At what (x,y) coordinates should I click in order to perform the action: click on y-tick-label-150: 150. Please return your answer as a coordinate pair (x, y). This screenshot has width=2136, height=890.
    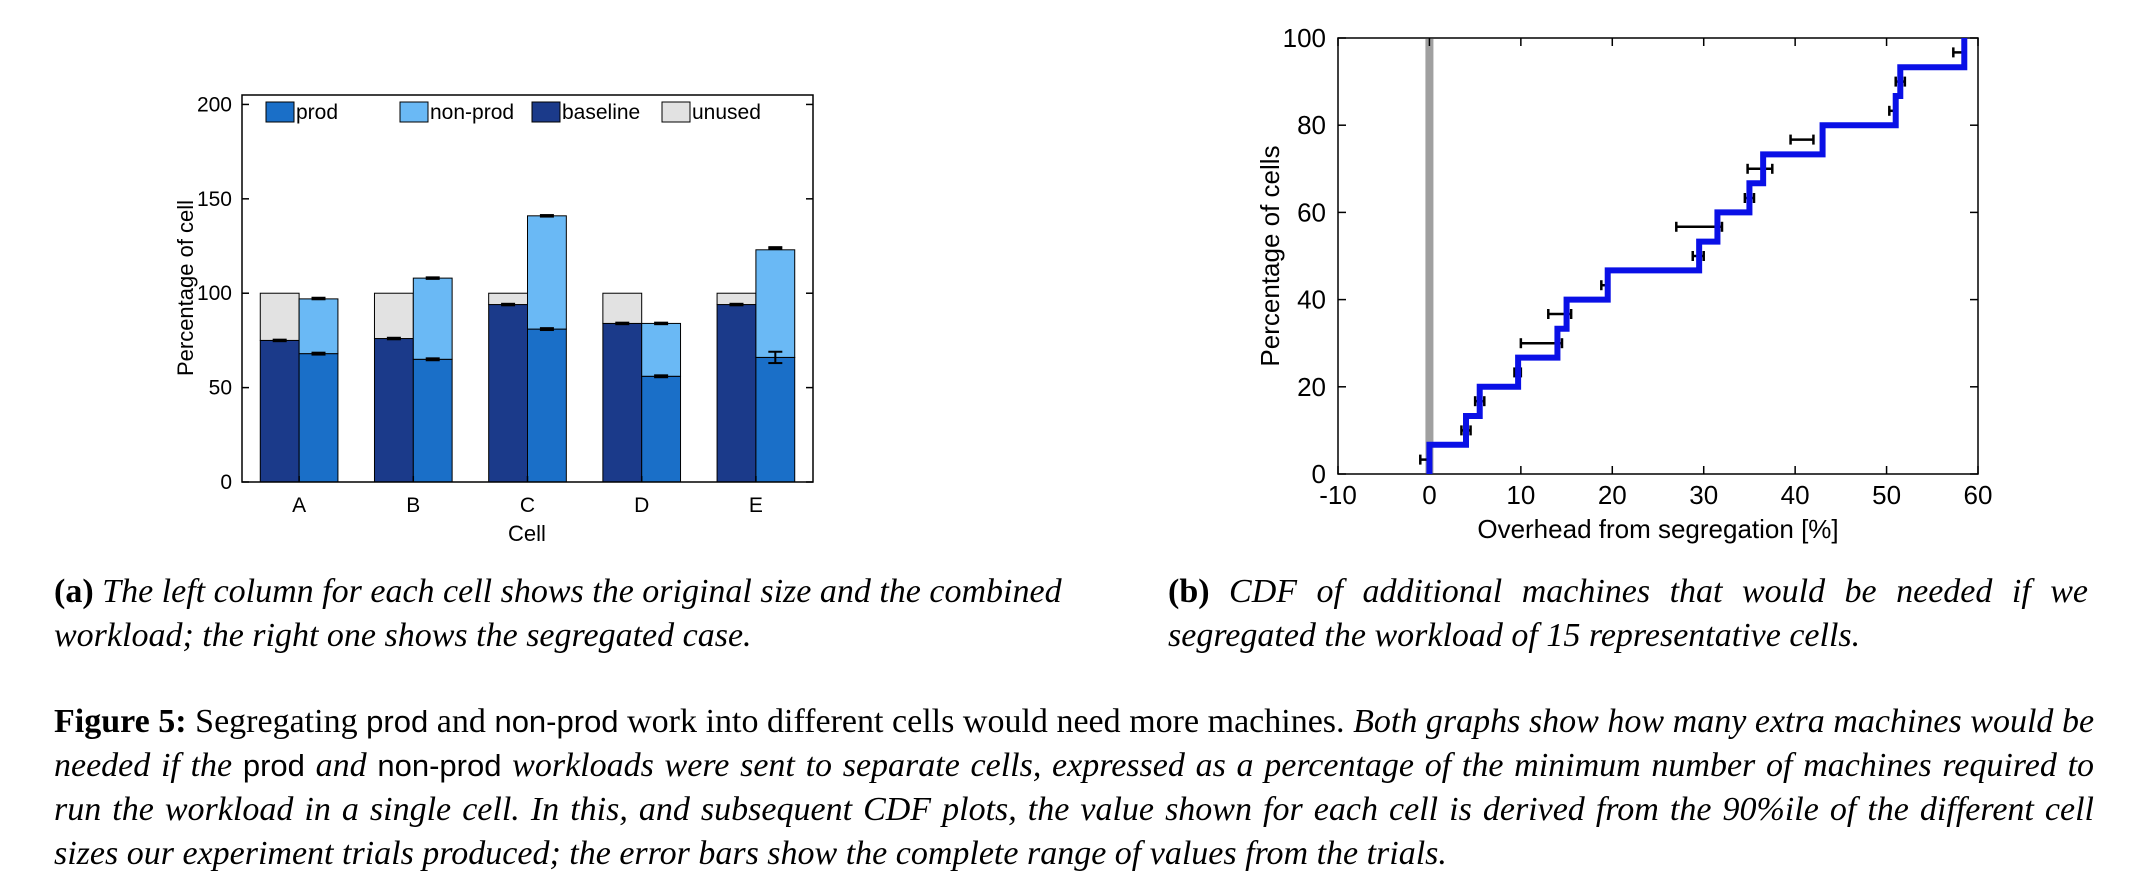
    Looking at the image, I should click on (214, 199).